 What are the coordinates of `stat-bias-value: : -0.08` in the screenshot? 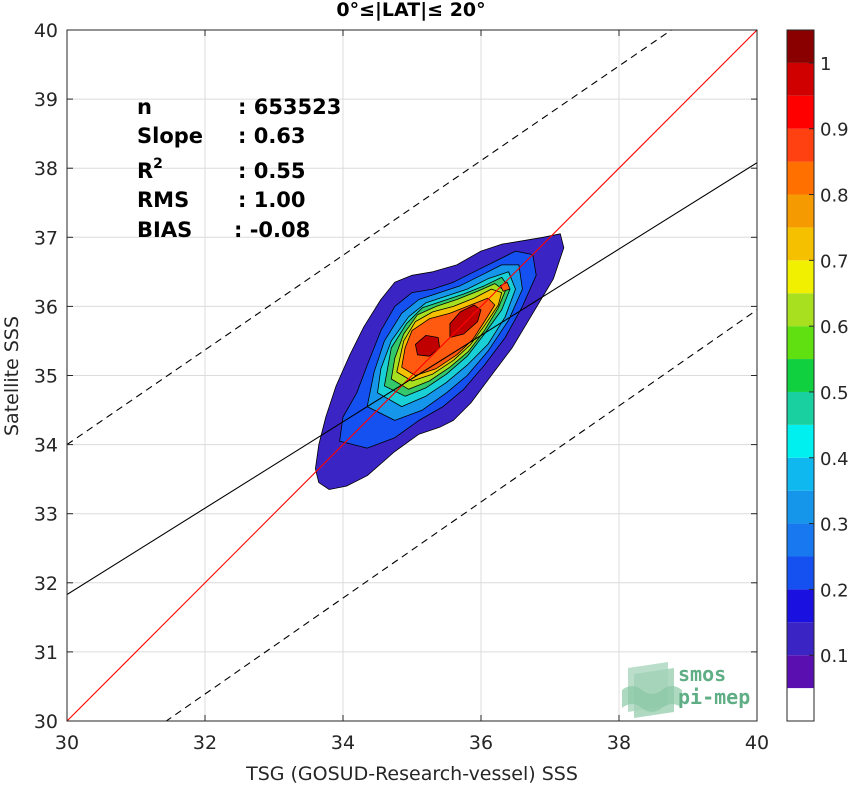 It's located at (272, 230).